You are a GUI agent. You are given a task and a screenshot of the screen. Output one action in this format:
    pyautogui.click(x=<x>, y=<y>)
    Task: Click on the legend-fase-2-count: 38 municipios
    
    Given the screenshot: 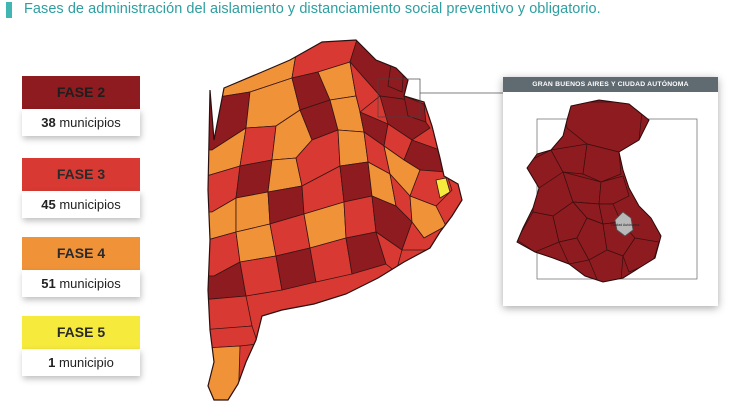 What is the action you would take?
    pyautogui.click(x=81, y=122)
    